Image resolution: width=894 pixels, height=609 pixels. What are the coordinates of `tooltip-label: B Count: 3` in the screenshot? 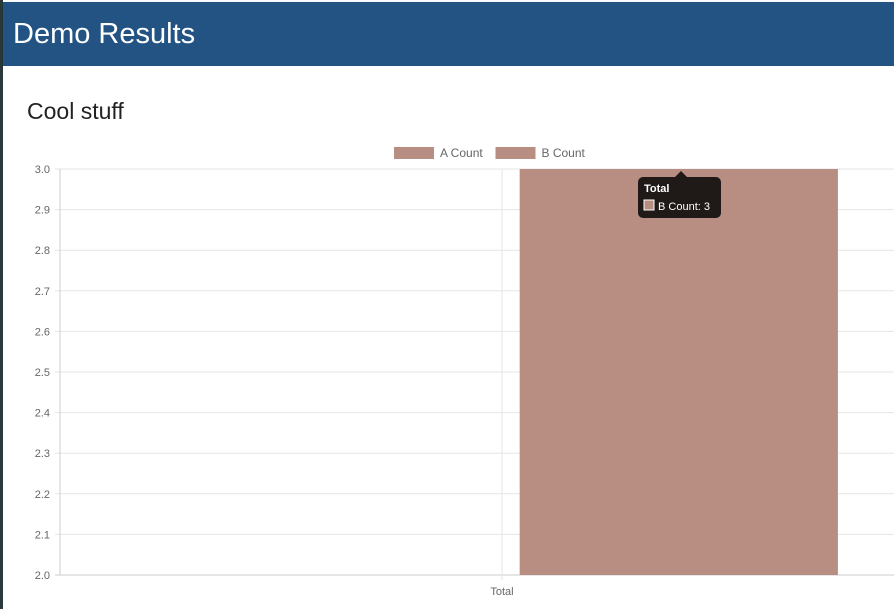 It's located at (684, 207).